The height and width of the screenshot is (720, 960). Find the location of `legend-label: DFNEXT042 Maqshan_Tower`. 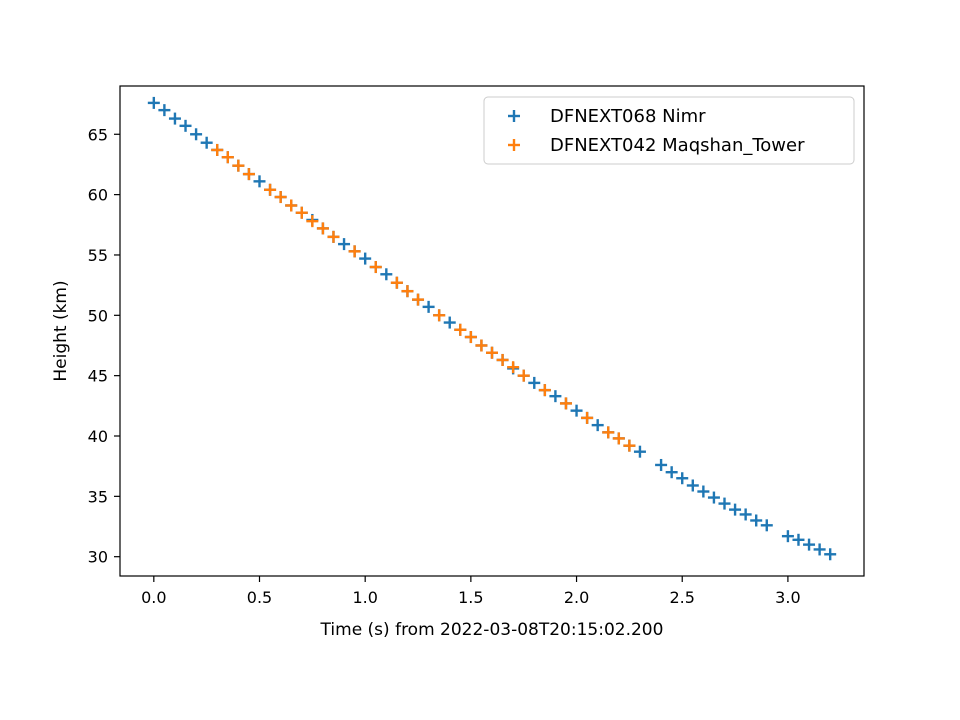

legend-label: DFNEXT042 Maqshan_Tower is located at coordinates (677, 145).